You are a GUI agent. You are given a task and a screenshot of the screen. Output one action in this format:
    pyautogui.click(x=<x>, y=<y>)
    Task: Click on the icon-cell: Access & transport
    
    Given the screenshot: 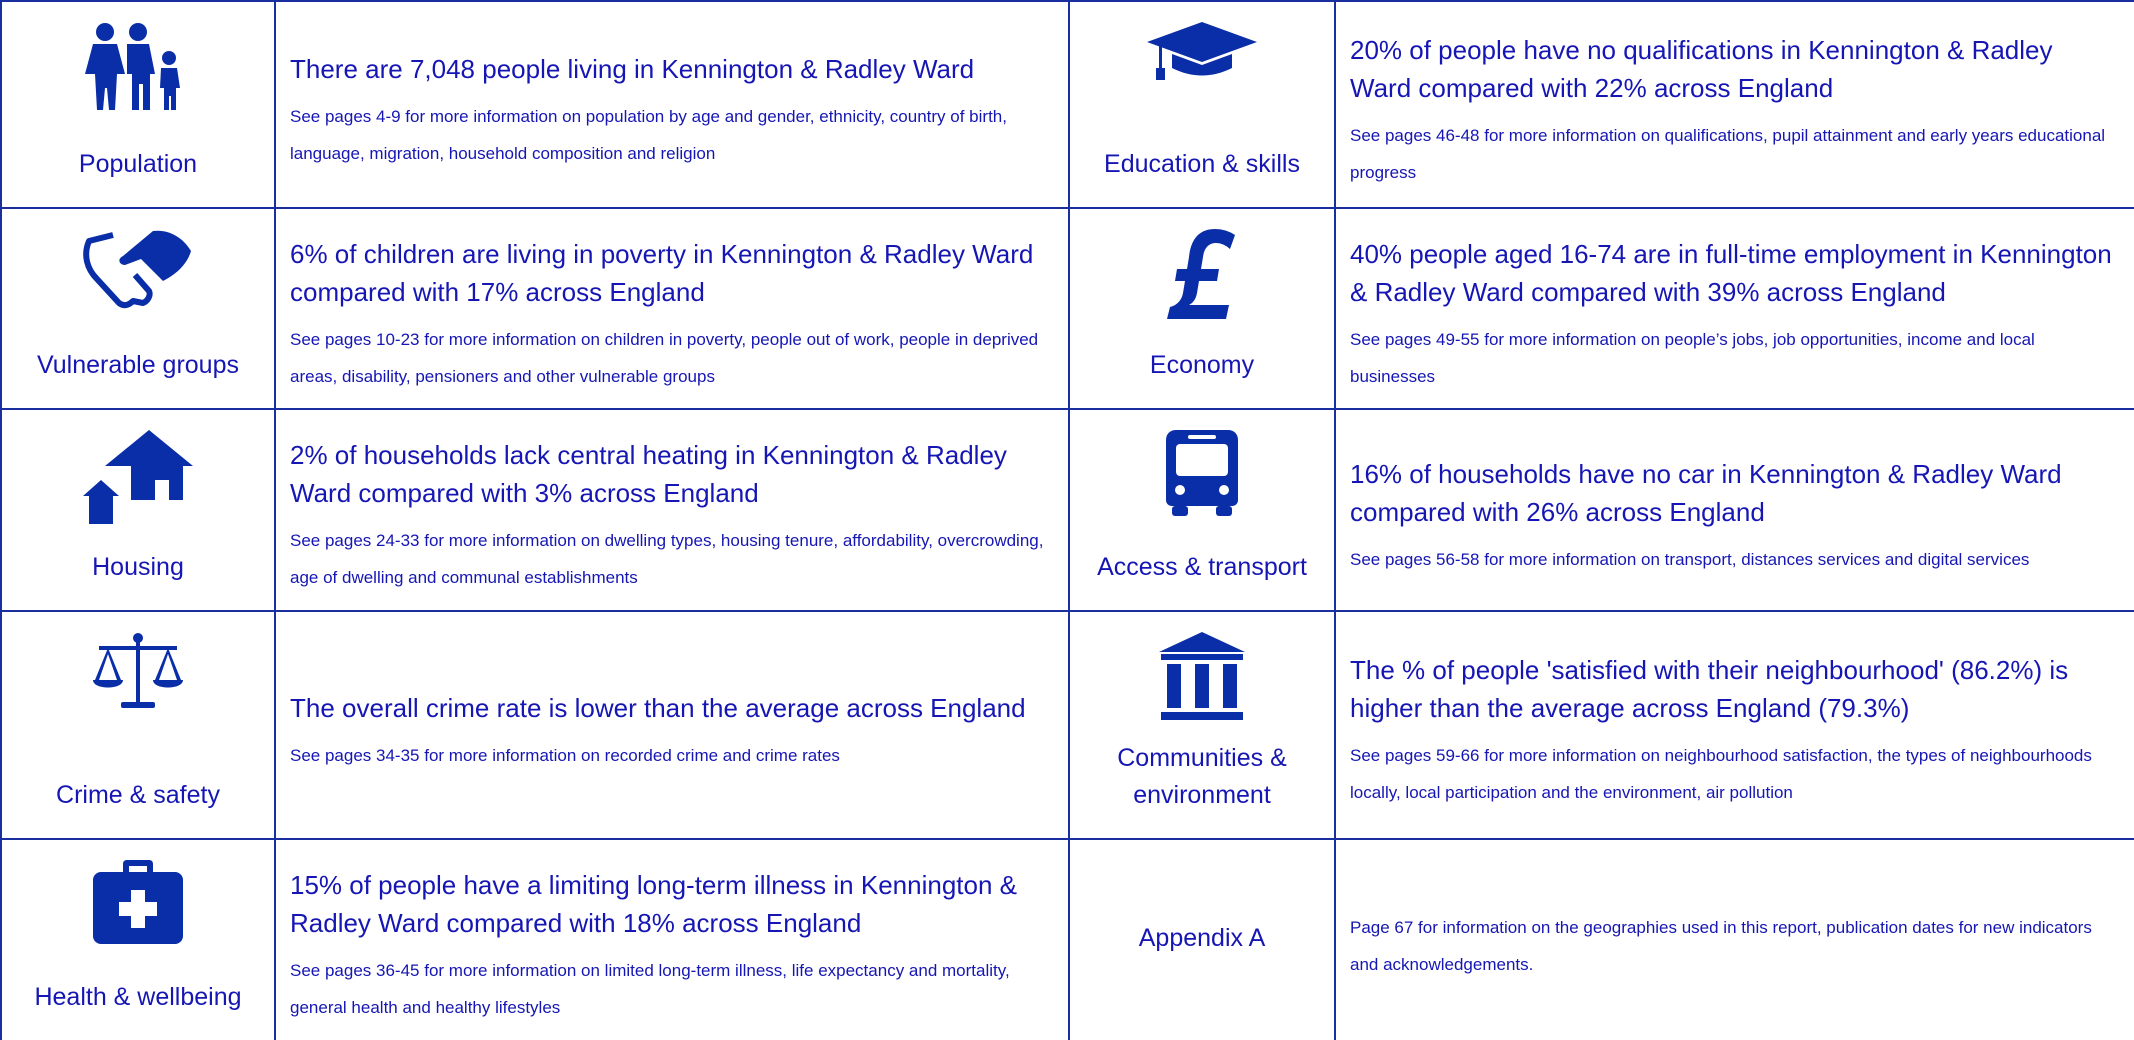 What is the action you would take?
    pyautogui.click(x=1203, y=511)
    